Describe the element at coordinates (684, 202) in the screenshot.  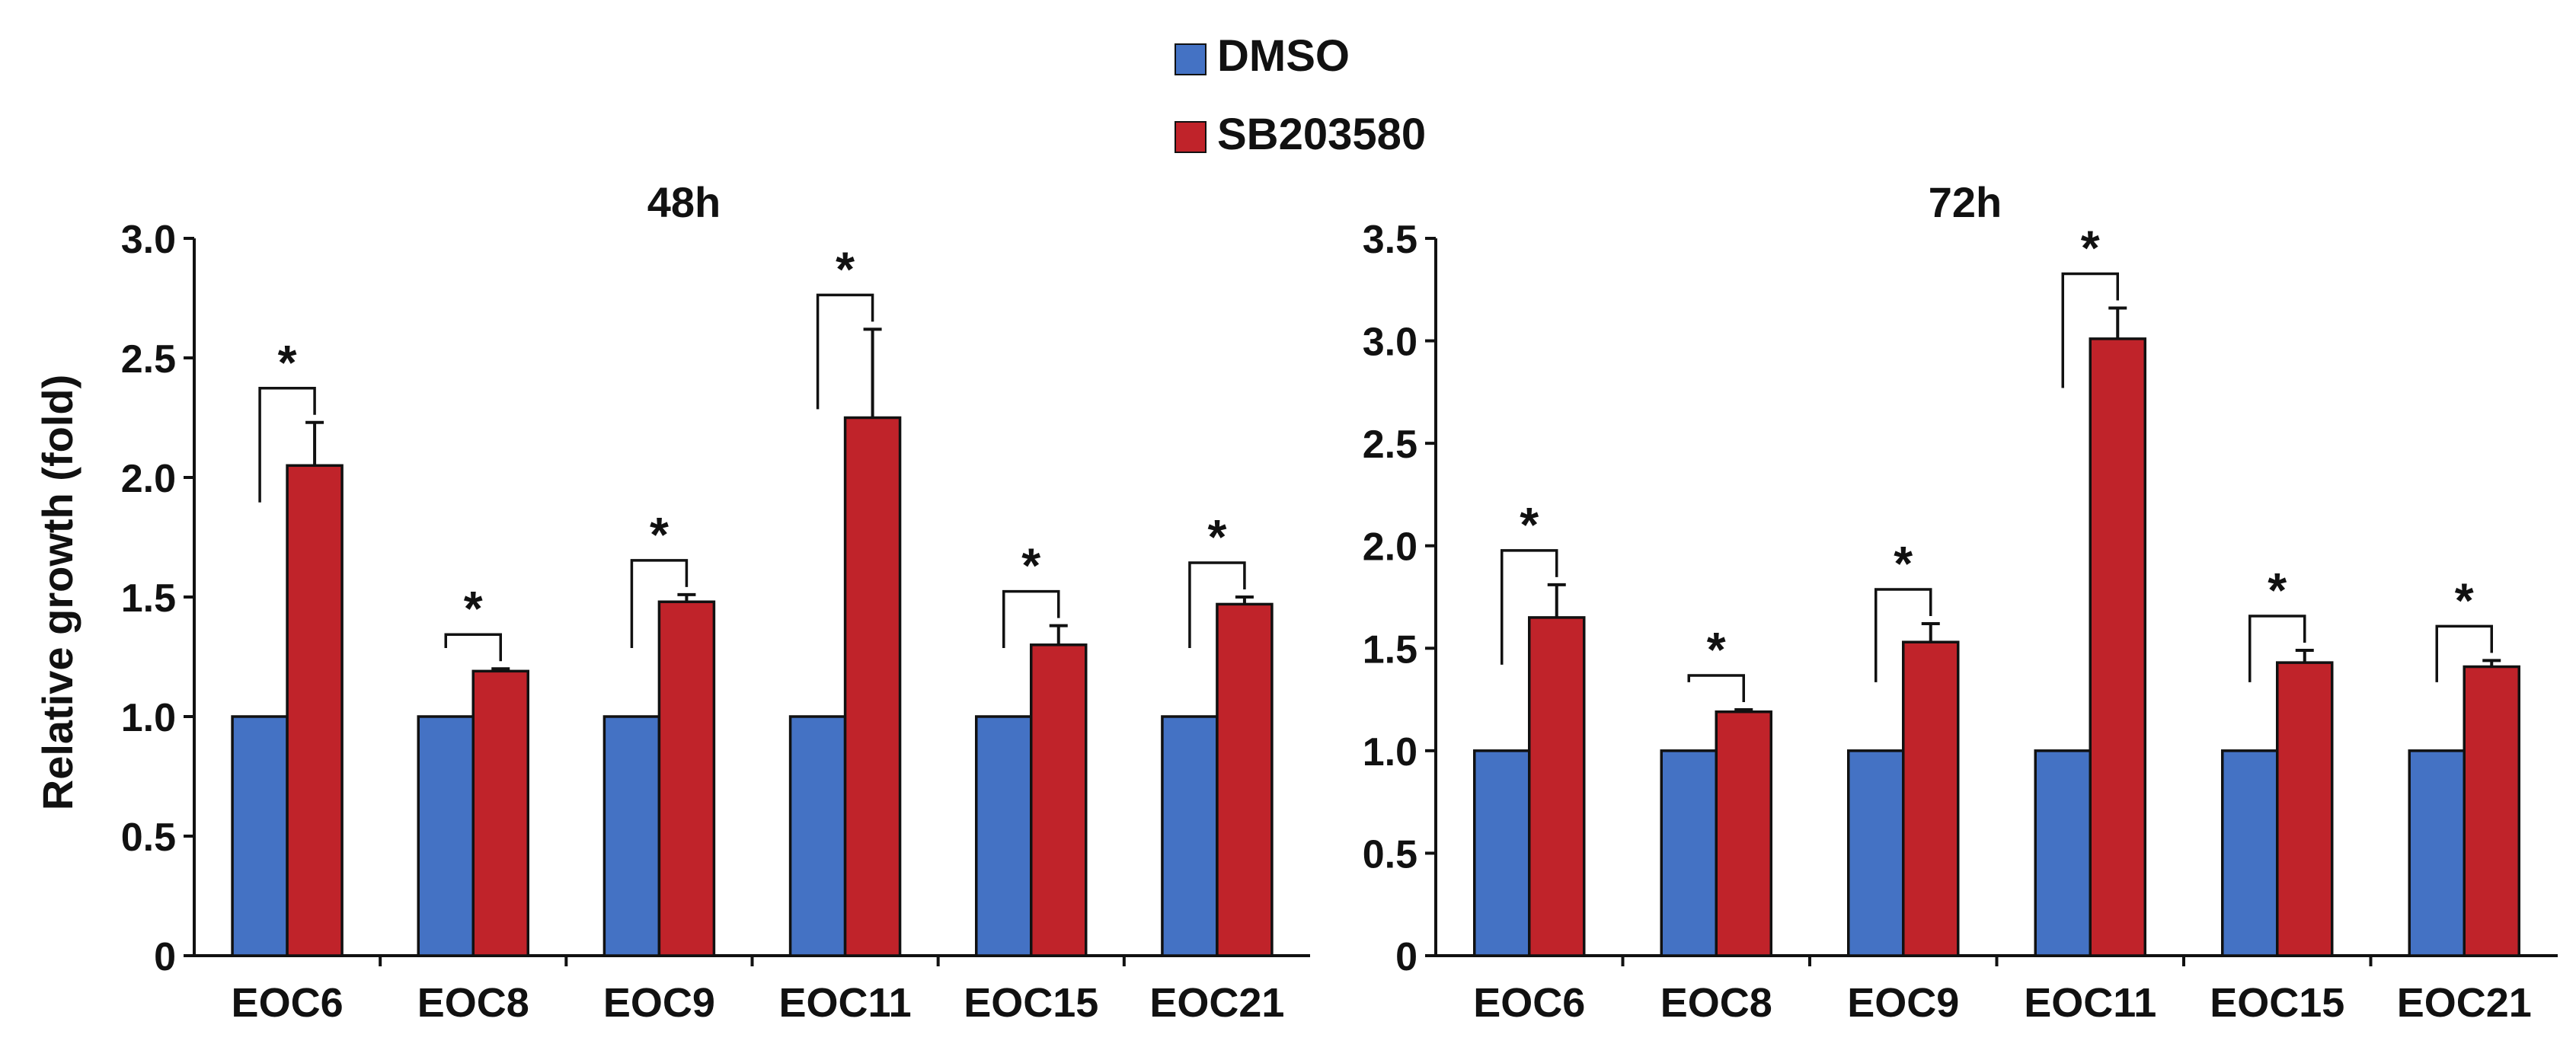
I see `panel-title-48h: 48h` at that location.